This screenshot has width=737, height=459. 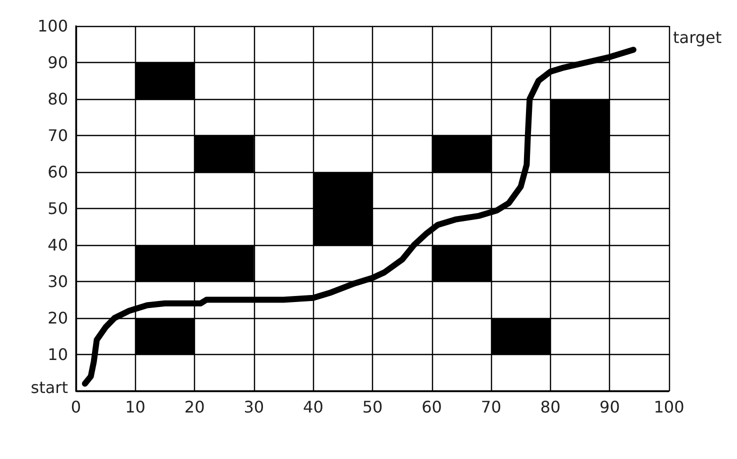 What do you see at coordinates (58, 354) in the screenshot?
I see `y-tick-label: 10` at bounding box center [58, 354].